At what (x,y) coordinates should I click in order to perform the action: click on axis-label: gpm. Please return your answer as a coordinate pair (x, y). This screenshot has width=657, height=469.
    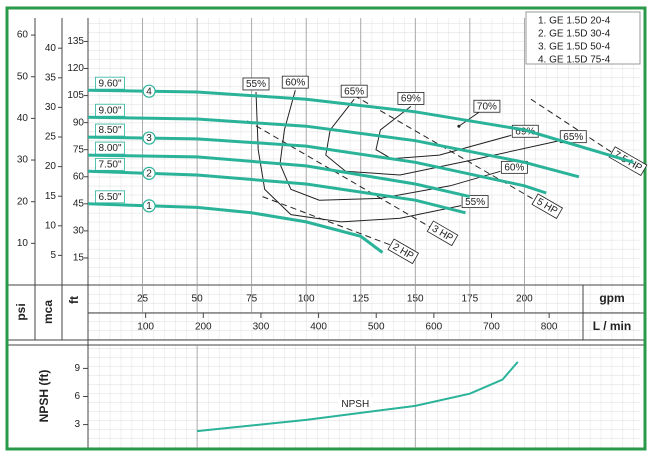
    Looking at the image, I should click on (611, 298).